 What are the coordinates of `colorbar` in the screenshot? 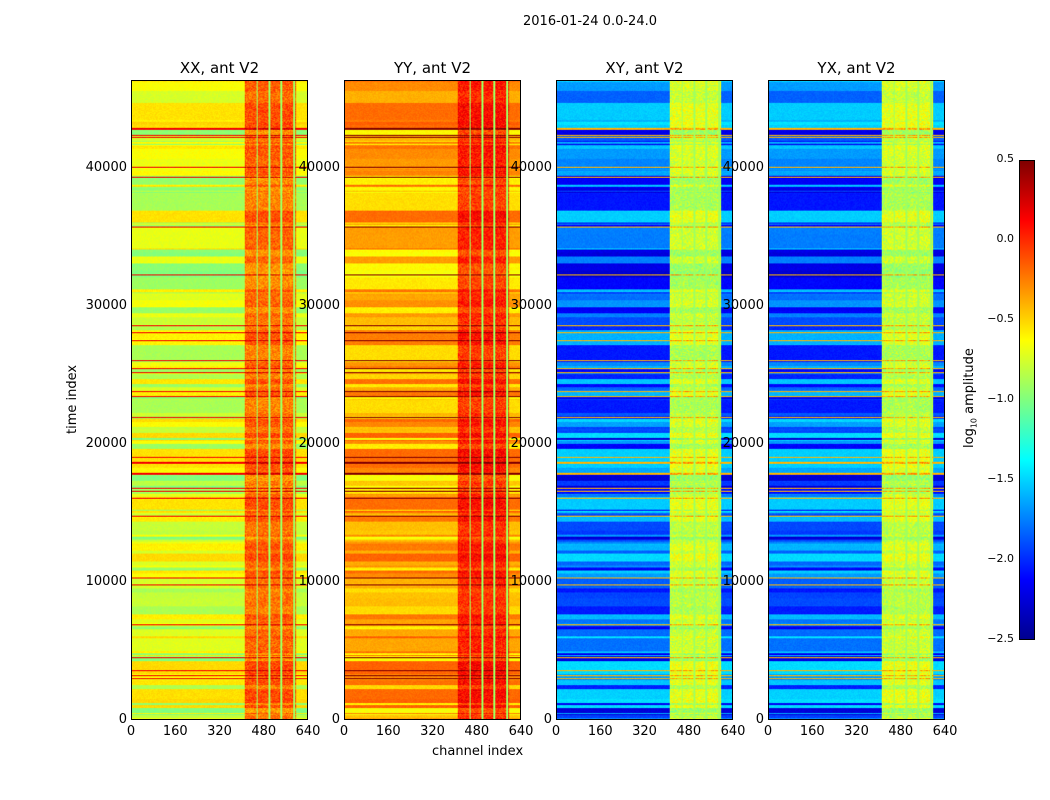 It's located at (1027, 400).